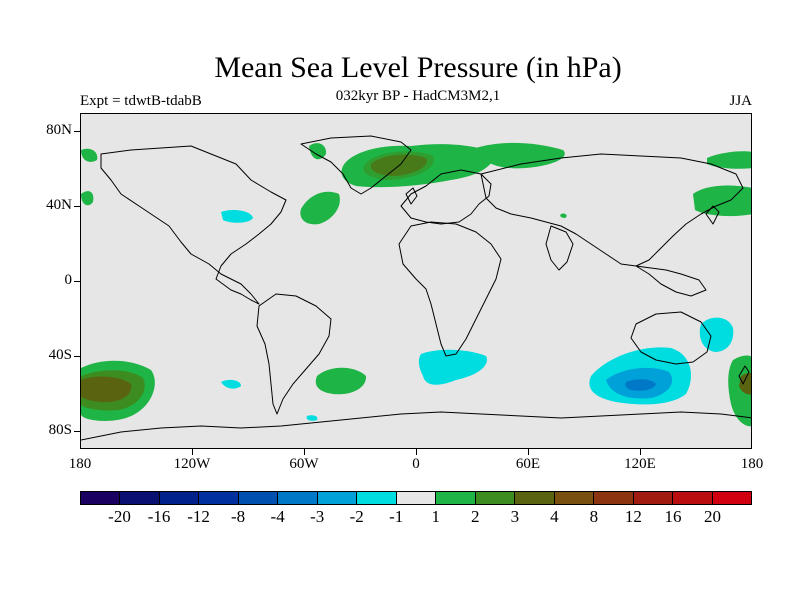 The height and width of the screenshot is (600, 800). Describe the element at coordinates (671, 281) in the screenshot. I see `coast-southeast-asia` at that location.